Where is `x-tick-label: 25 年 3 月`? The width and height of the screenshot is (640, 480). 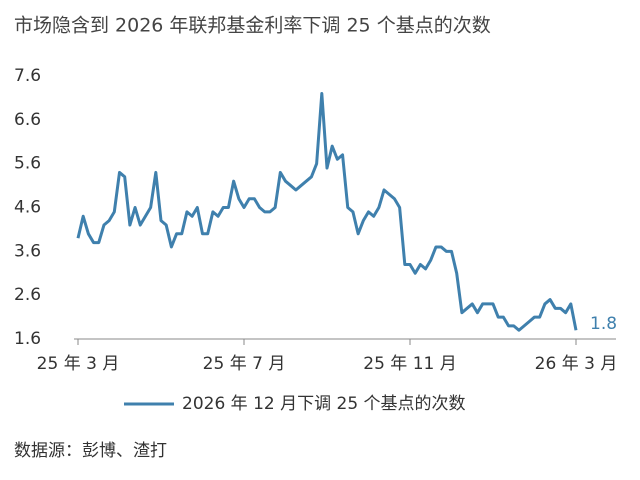
x-tick-label: 25 年 3 月 is located at coordinates (78, 364).